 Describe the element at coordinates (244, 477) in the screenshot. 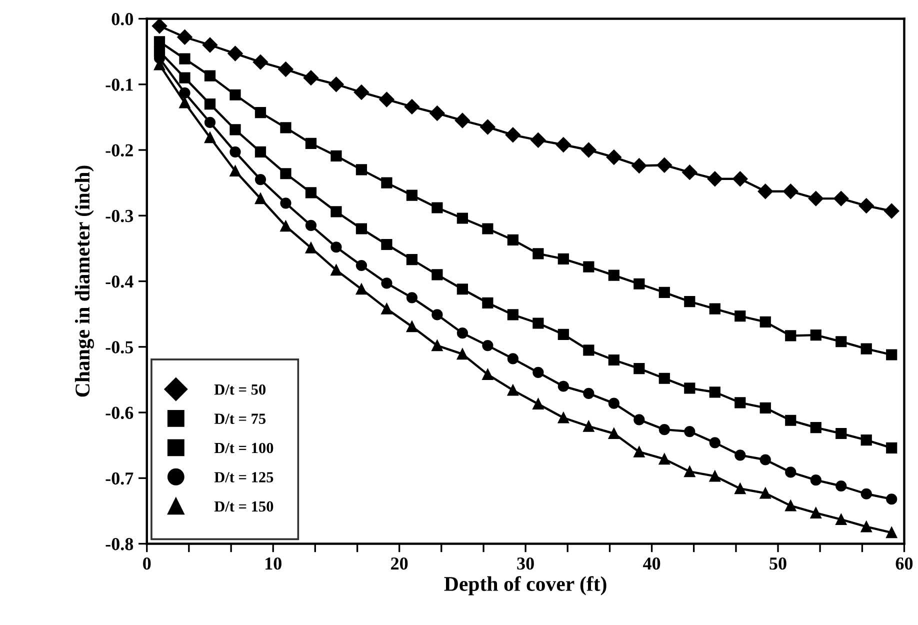

I see `legend-label: D/t = 125` at that location.